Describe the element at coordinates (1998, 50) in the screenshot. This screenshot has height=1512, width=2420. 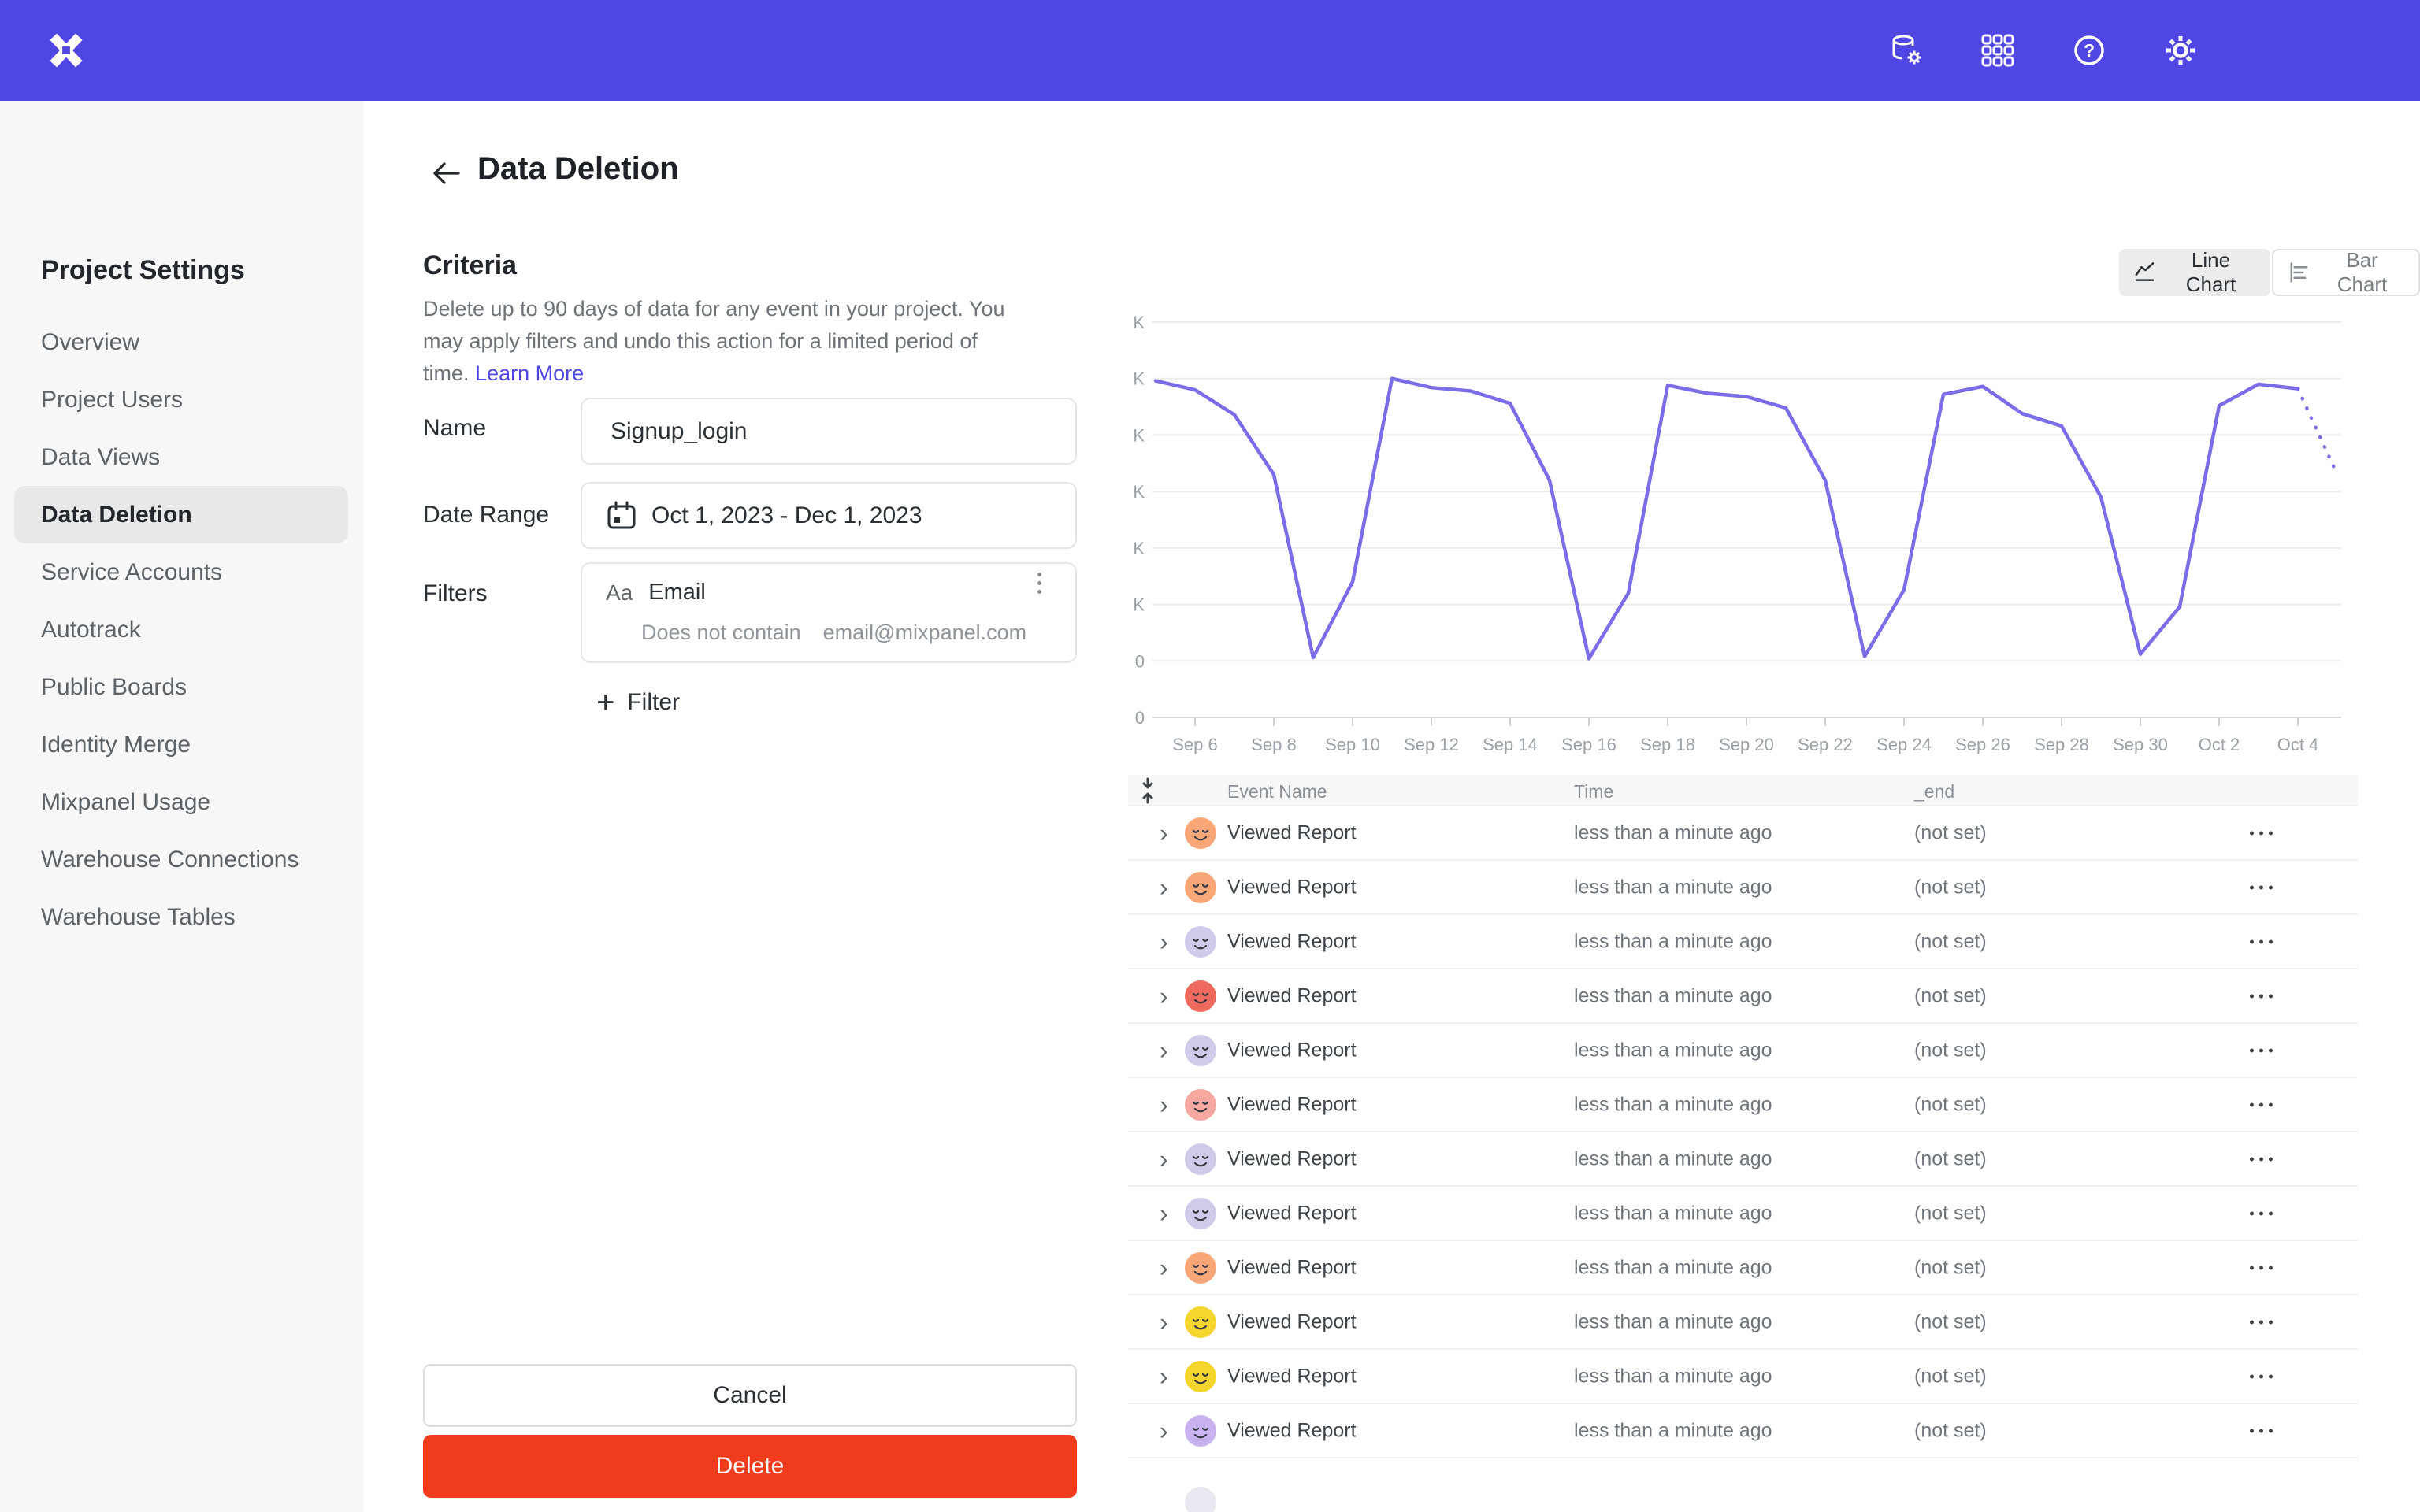
I see `apps-grid-icon` at that location.